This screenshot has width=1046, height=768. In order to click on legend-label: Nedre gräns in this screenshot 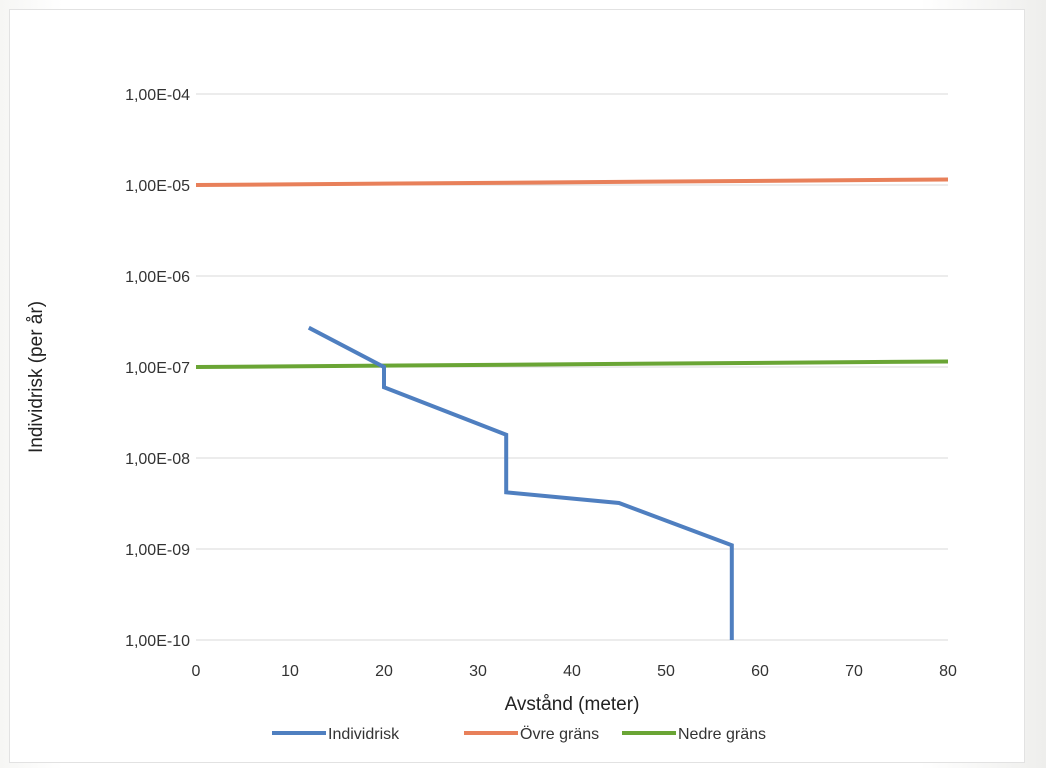, I will do `click(722, 734)`.